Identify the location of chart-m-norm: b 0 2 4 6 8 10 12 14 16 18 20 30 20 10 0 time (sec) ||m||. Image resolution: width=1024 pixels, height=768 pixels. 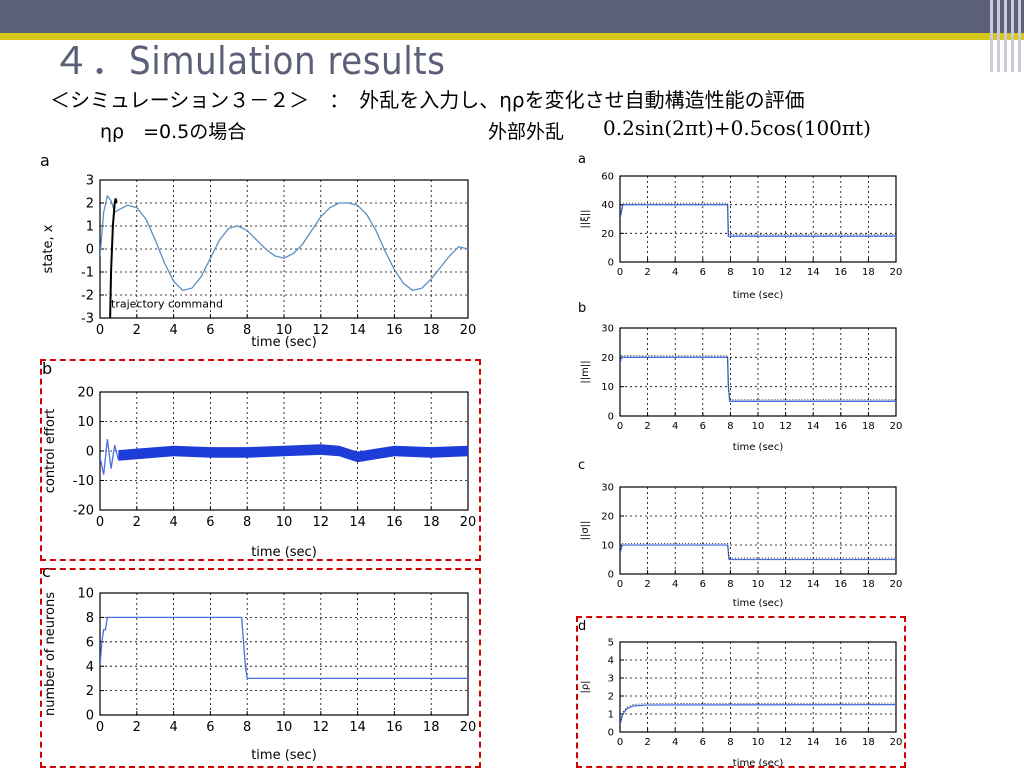
(740, 377).